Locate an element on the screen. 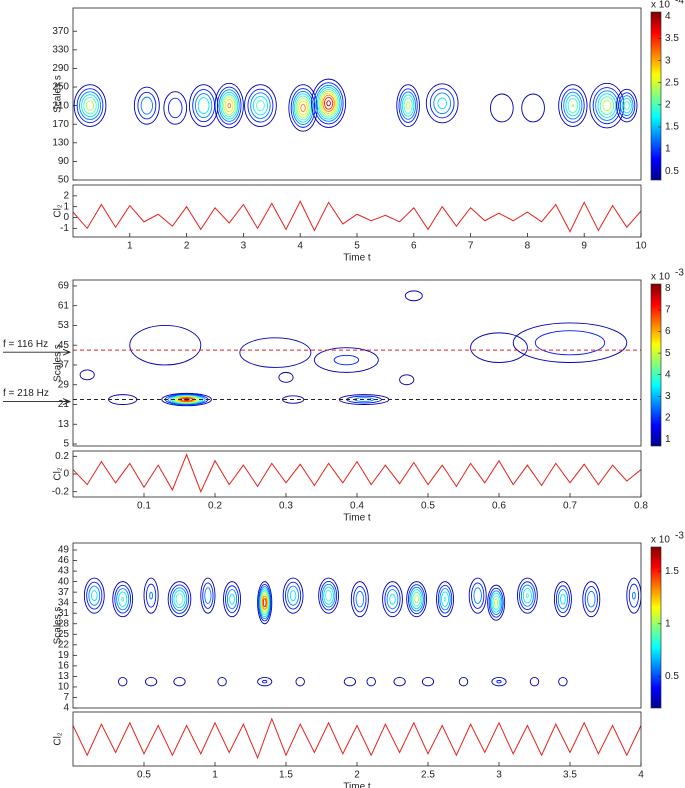 This screenshot has width=685, height=788. y-axis-label: Scales s is located at coordinates (58, 626).